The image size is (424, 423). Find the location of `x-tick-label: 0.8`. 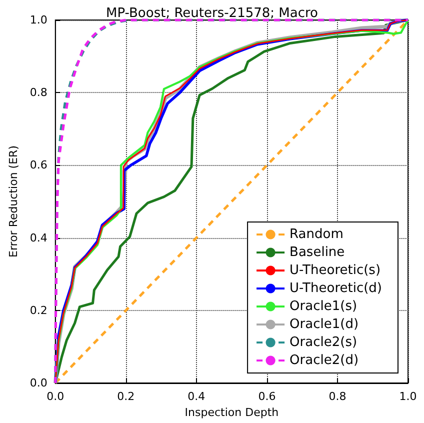

x-tick-label: 0.8 is located at coordinates (337, 396).